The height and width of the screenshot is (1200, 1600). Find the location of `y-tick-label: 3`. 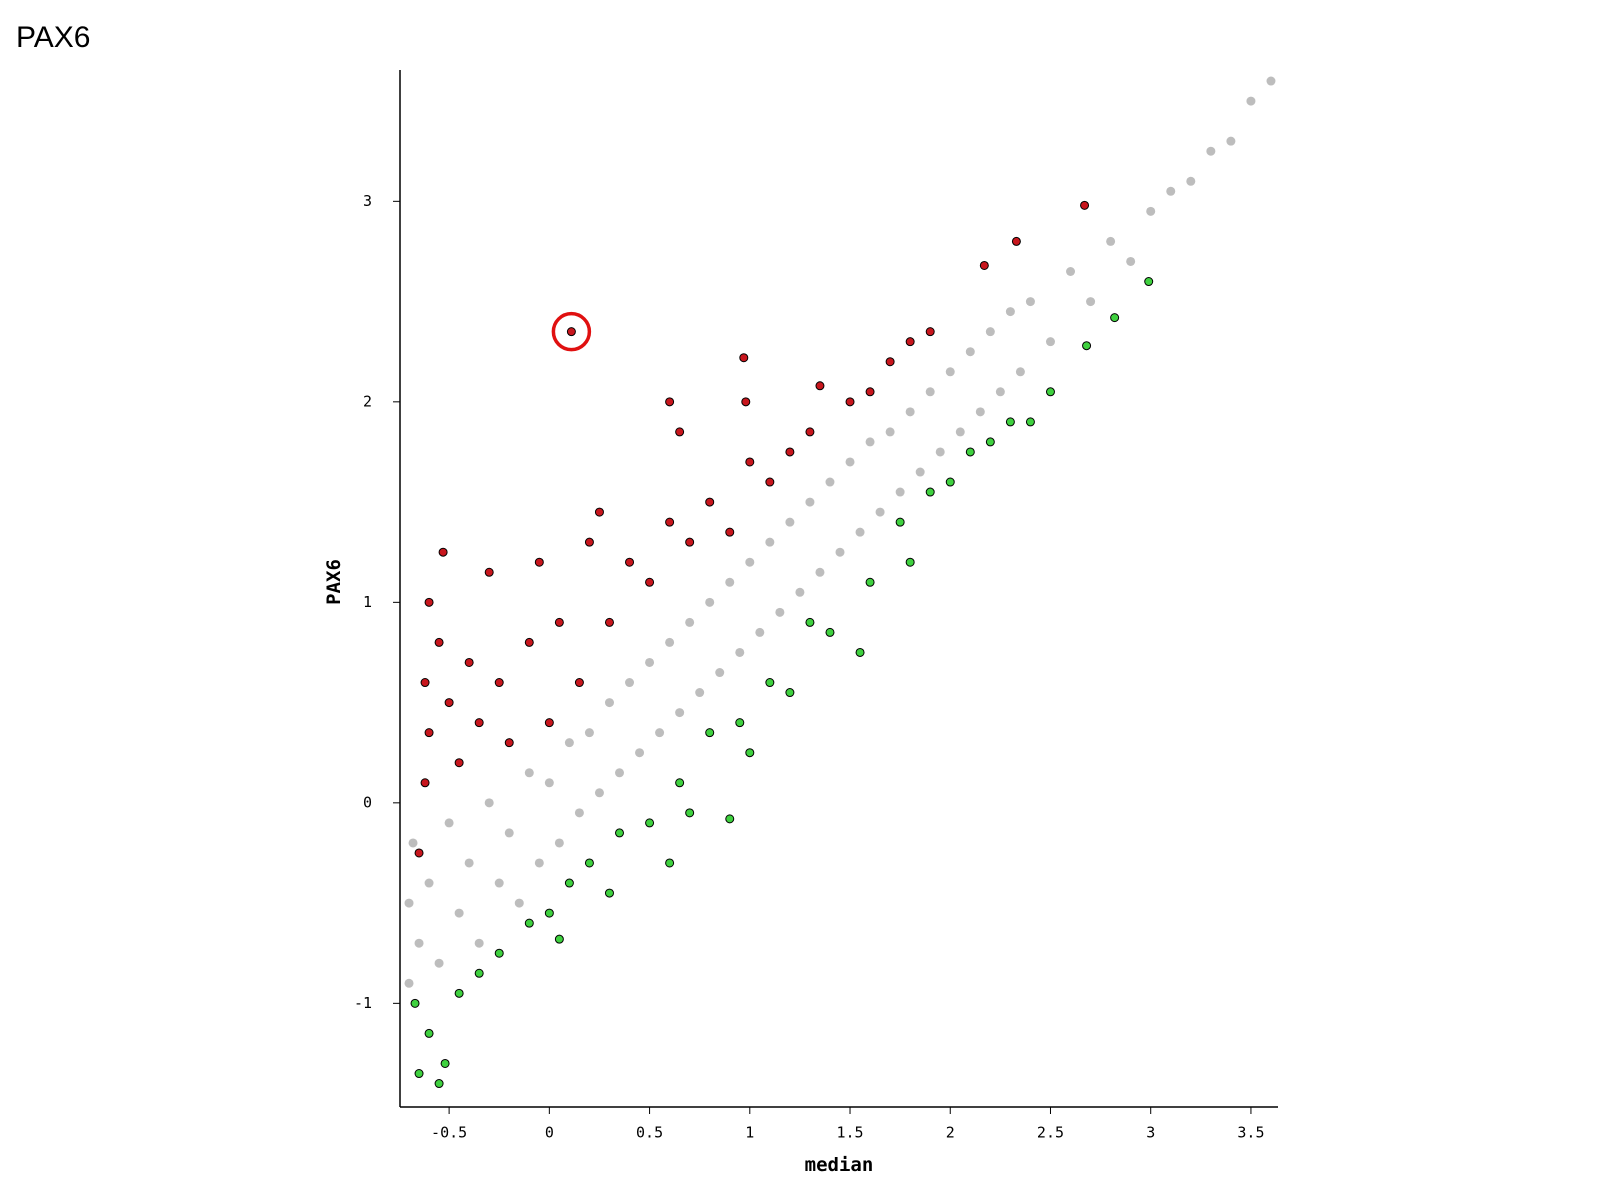

y-tick-label: 3 is located at coordinates (367, 201).